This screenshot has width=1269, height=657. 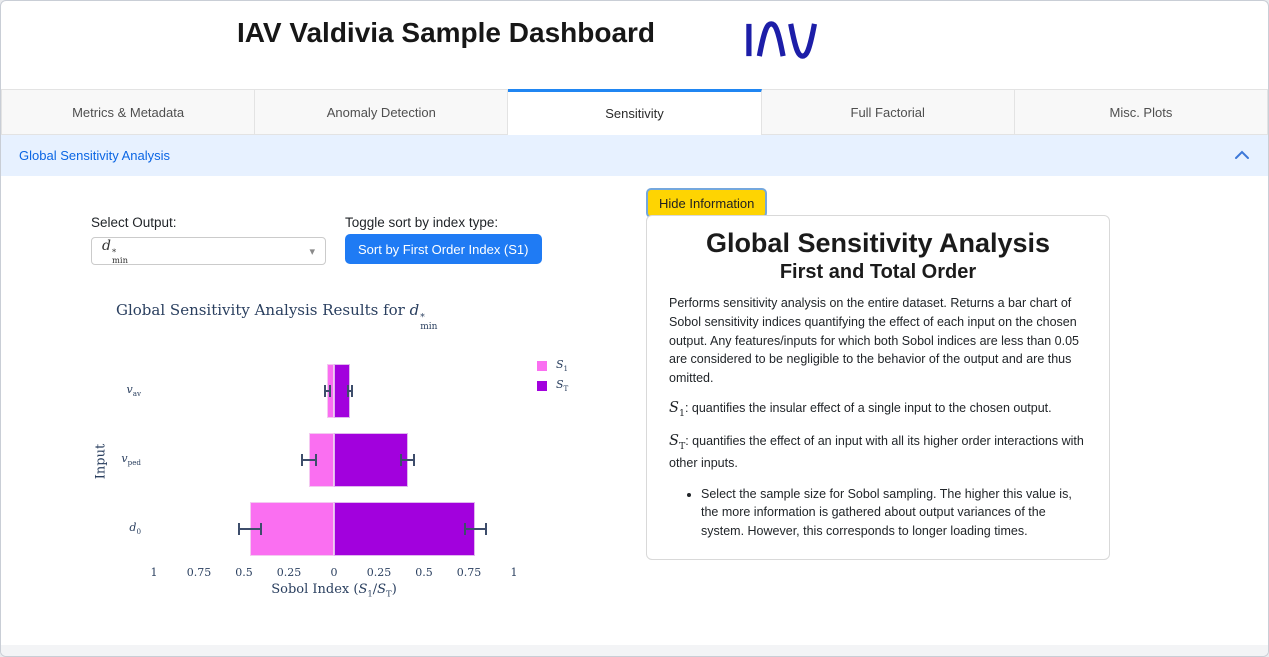 What do you see at coordinates (634, 155) in the screenshot?
I see `accordion-header-global-sensitivity: Global Sensitivity Analysis` at bounding box center [634, 155].